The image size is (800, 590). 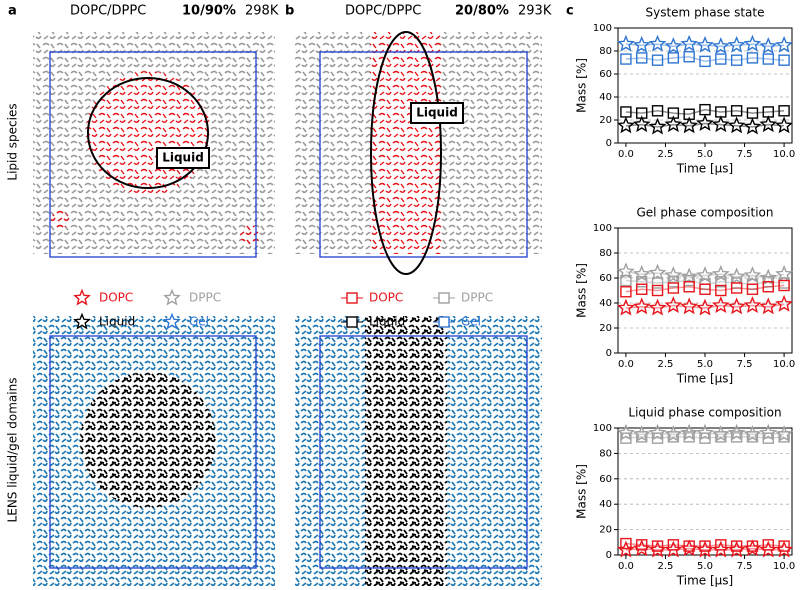 I want to click on legend-label: Liquid, so click(x=117, y=322).